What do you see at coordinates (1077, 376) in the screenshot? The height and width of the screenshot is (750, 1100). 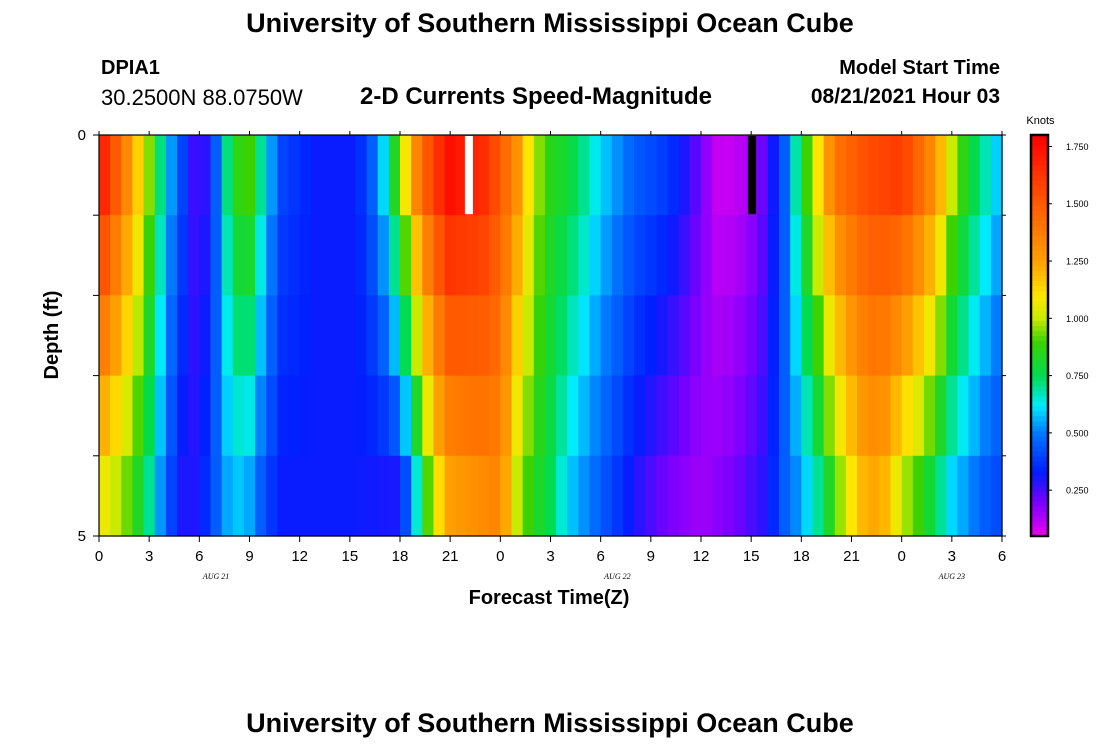 I see `colorbar-tick-label: 0.750` at bounding box center [1077, 376].